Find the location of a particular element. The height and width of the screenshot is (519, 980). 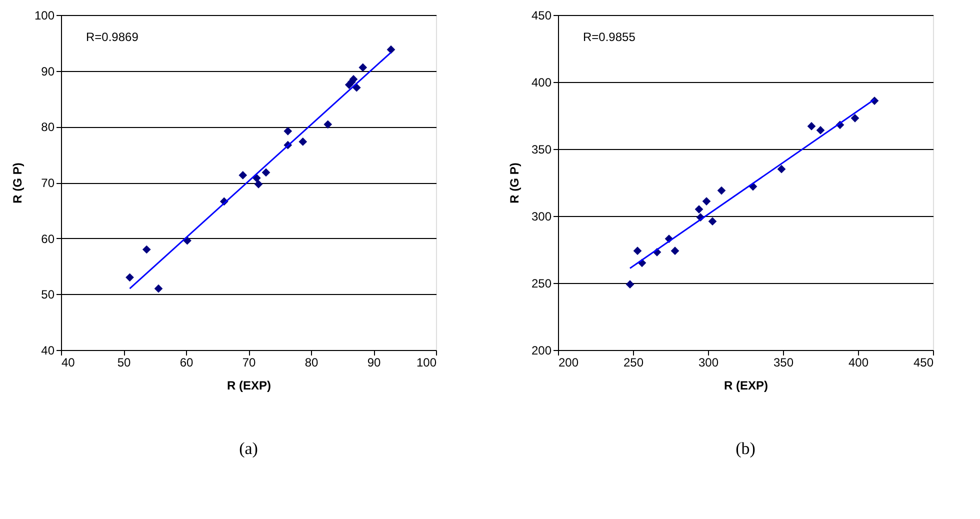

x-tick-label: 450 is located at coordinates (923, 363).